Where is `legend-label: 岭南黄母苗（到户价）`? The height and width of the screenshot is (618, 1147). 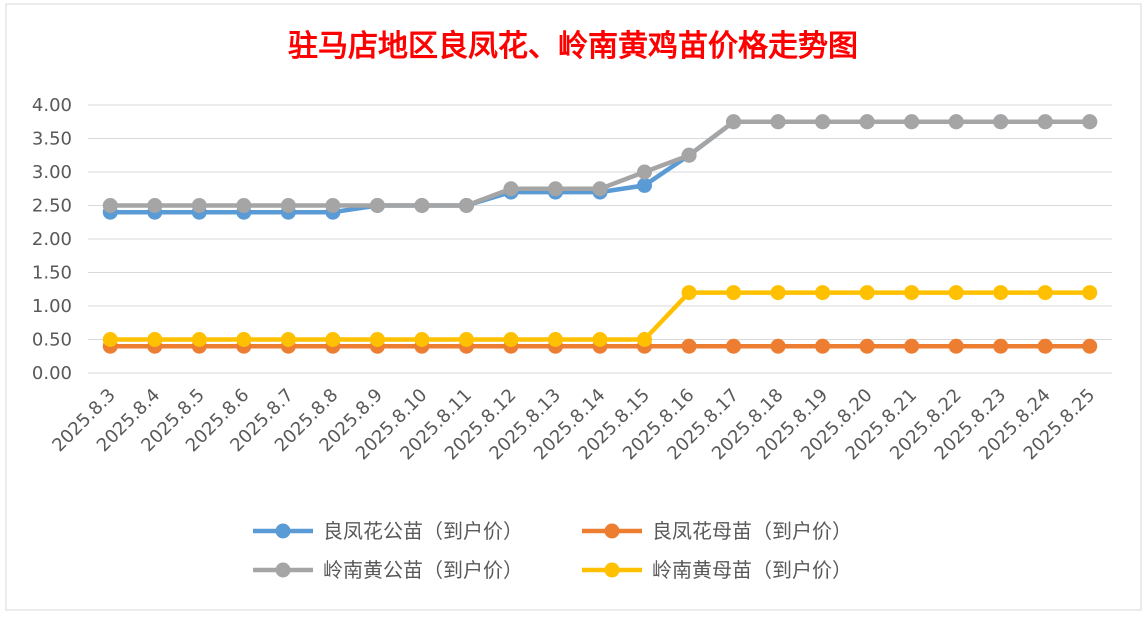
legend-label: 岭南黄母苗（到户价） is located at coordinates (752, 570).